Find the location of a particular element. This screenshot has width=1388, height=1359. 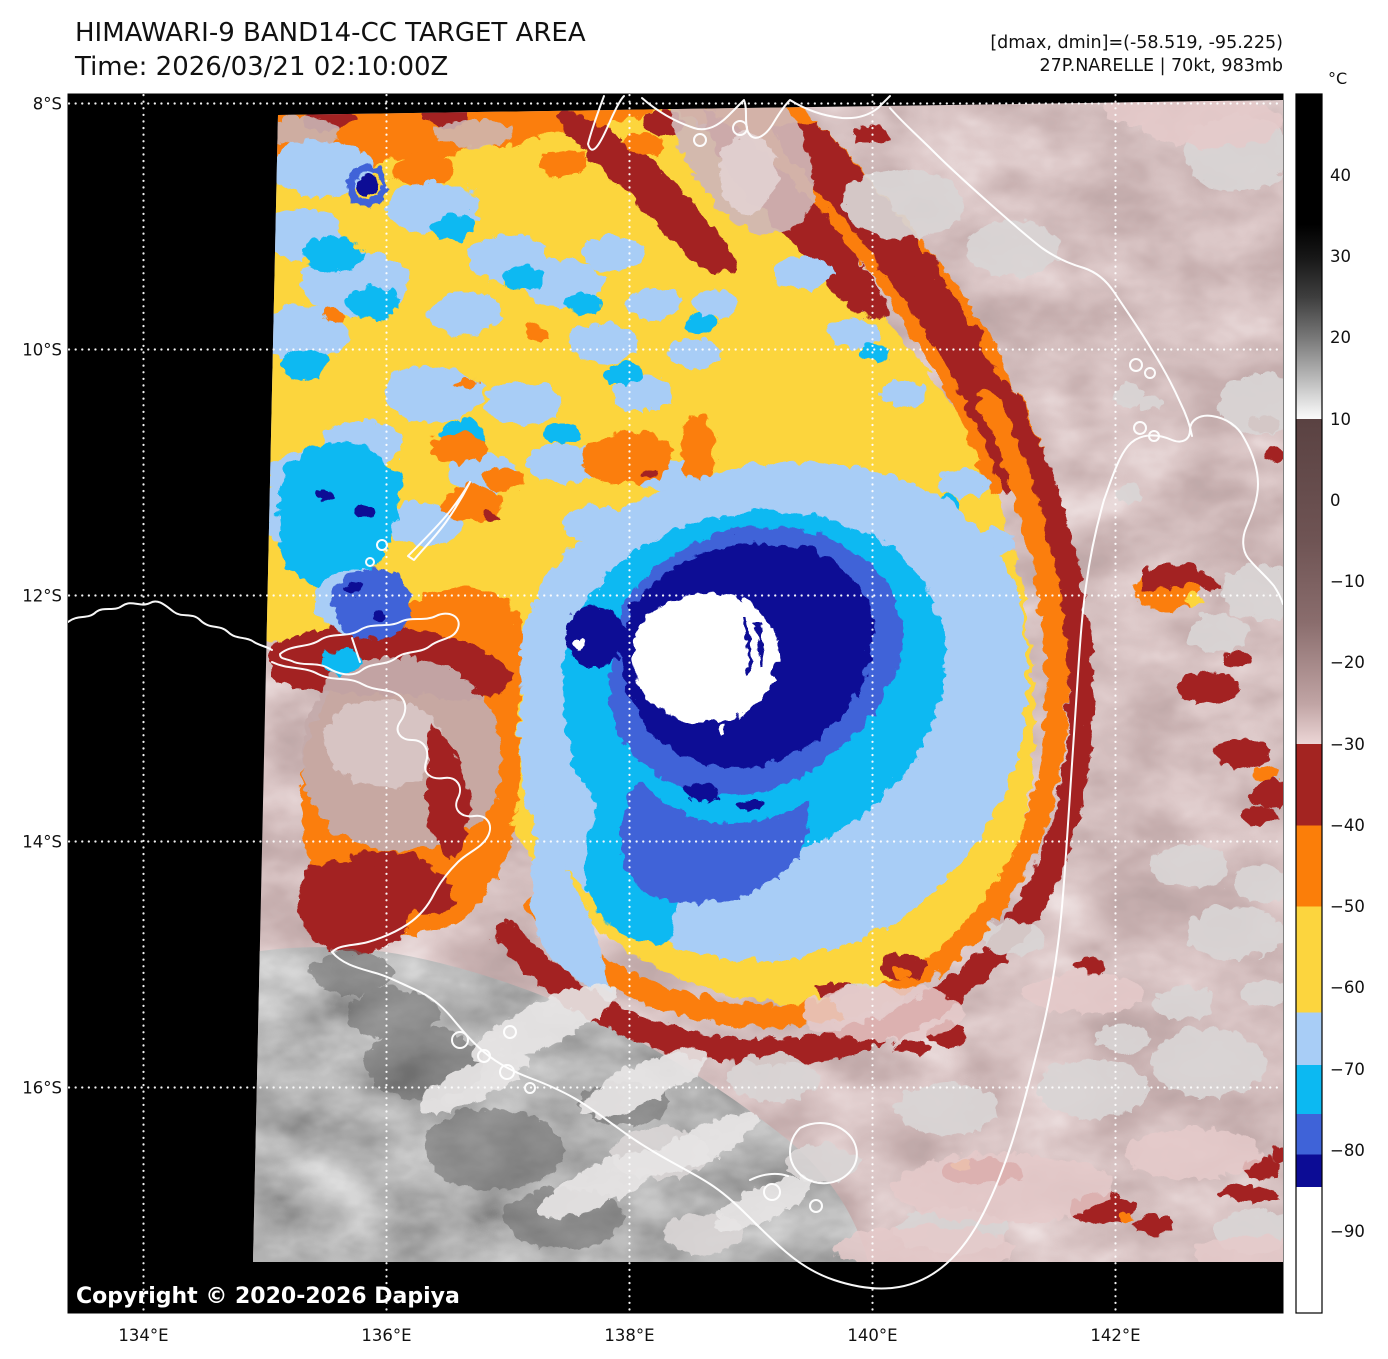

colorbar-tick-m90: −90 is located at coordinates (1347, 1231).